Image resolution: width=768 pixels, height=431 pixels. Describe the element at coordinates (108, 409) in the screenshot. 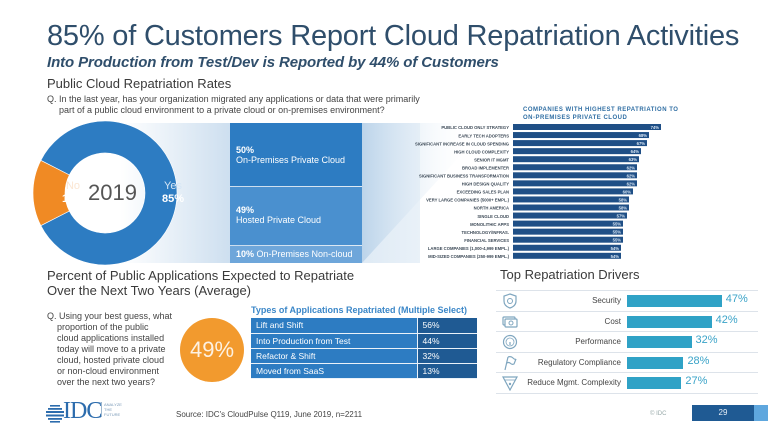

I see `tagline-line: THE` at that location.